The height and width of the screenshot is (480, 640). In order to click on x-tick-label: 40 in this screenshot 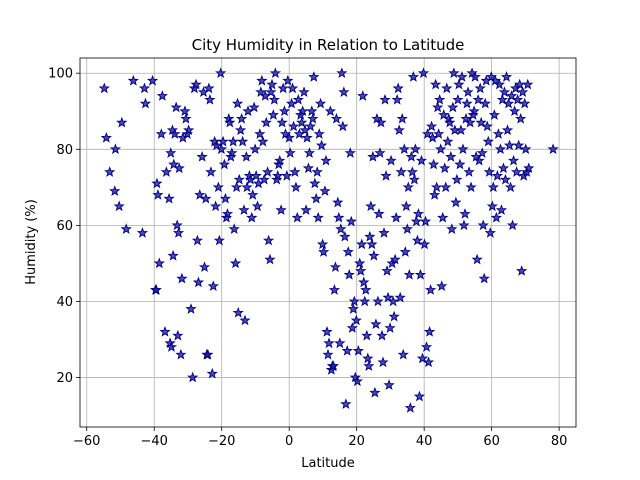, I will do `click(424, 441)`.